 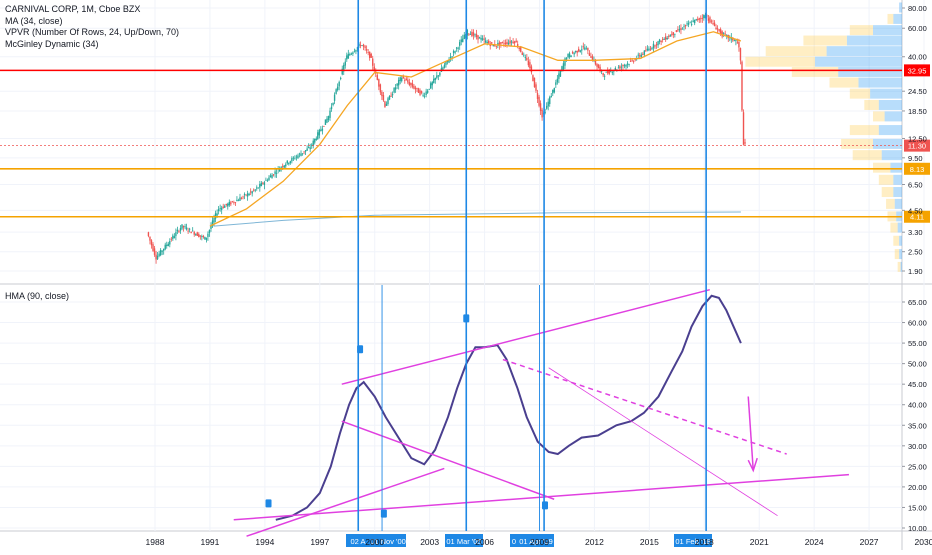 What do you see at coordinates (374, 542) in the screenshot?
I see `x-tick-label: 2000` at bounding box center [374, 542].